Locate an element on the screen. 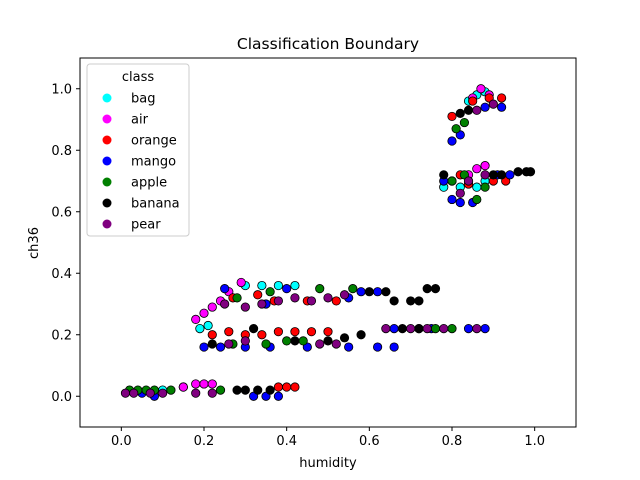 This screenshot has height=480, width=640. legend-marker-banana is located at coordinates (107, 203).